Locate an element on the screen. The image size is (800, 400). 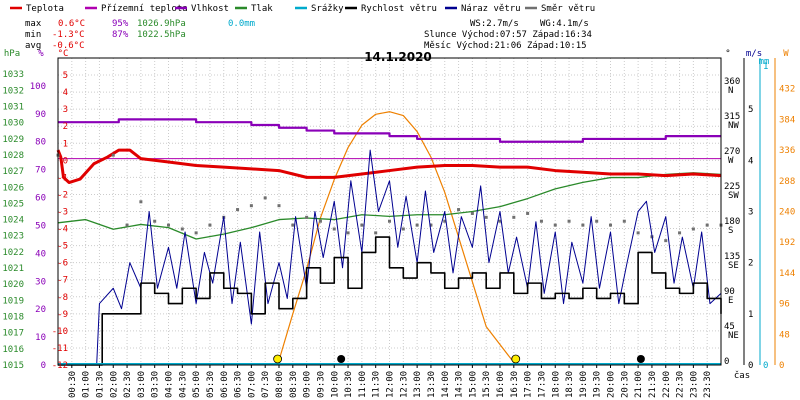
dir-tick-name: S is located at coordinates (730, 231).